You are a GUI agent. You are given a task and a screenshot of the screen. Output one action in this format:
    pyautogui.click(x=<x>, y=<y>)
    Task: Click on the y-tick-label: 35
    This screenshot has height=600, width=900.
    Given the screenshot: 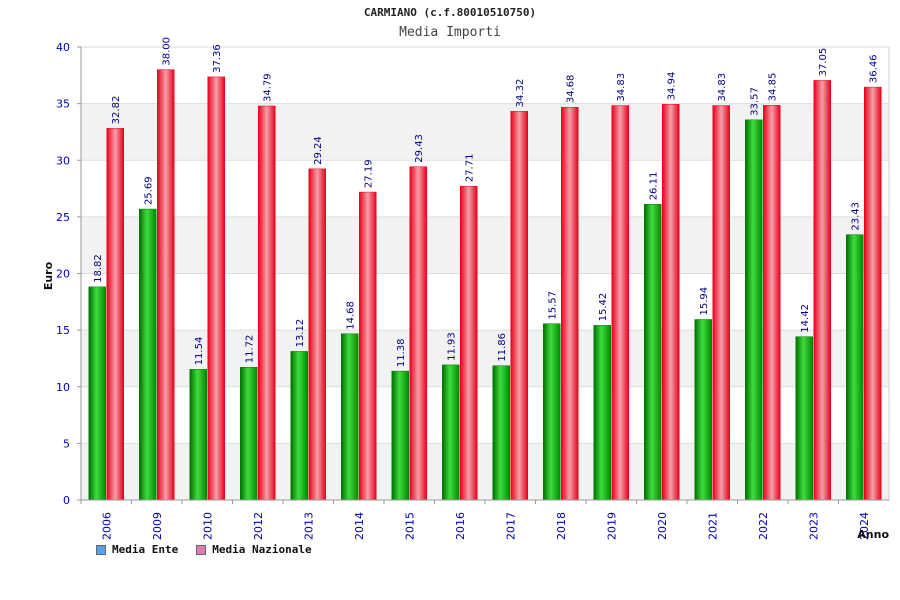 What is the action you would take?
    pyautogui.click(x=63, y=104)
    